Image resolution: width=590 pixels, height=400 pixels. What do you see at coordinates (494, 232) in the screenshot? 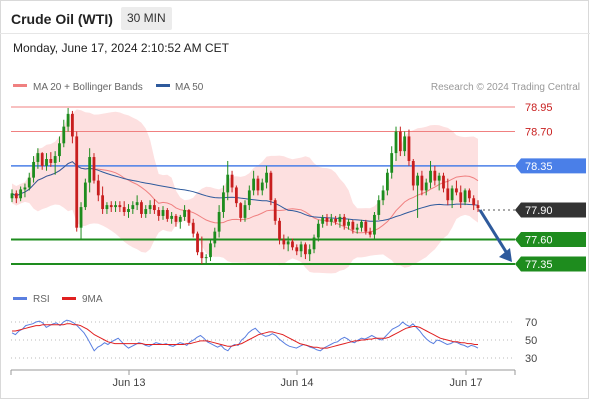
I see `forecast-arrow-shaft` at bounding box center [494, 232].